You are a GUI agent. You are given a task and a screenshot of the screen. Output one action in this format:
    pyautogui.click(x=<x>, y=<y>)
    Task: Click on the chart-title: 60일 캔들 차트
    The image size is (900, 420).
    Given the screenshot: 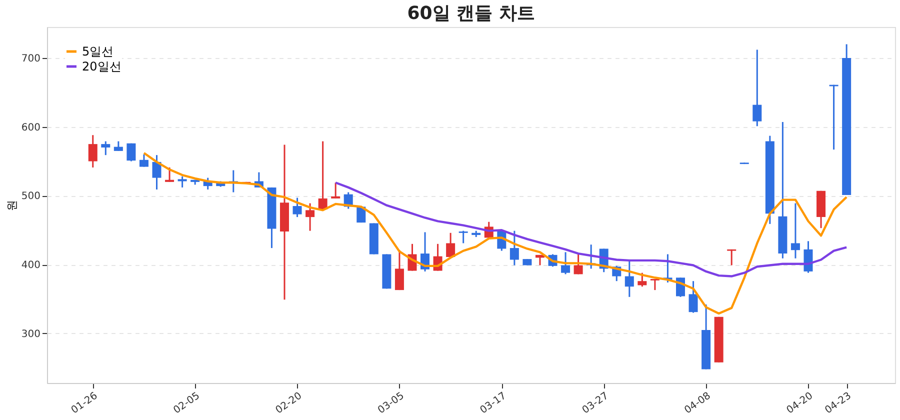 What is the action you would take?
    pyautogui.click(x=471, y=13)
    